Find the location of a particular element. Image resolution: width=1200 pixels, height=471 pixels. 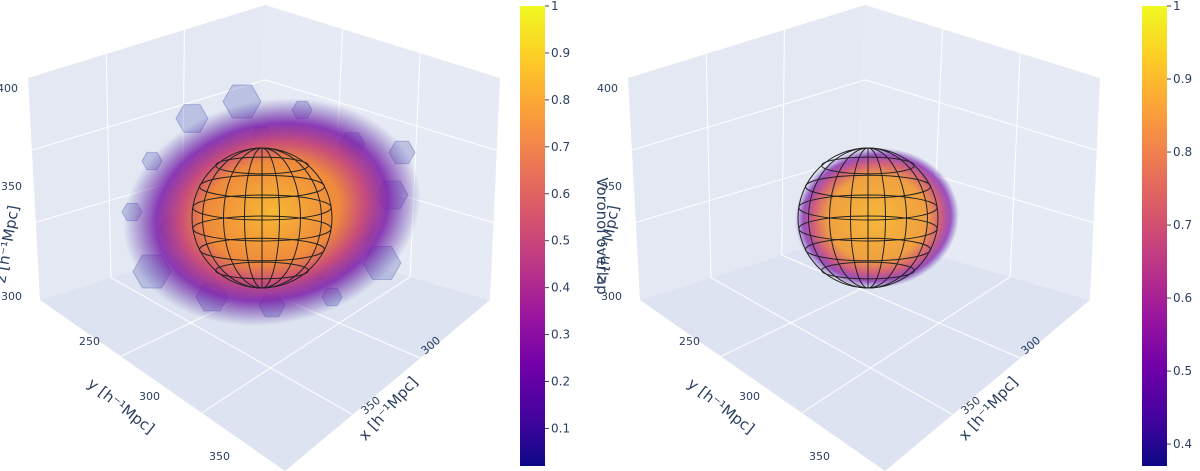

colorbar-tick-label: 0.3 is located at coordinates (560, 335).